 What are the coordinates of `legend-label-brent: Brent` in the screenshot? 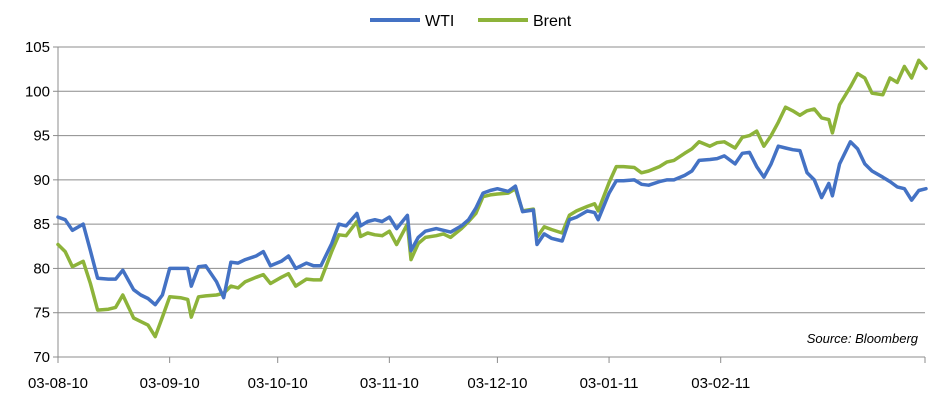 It's located at (552, 21).